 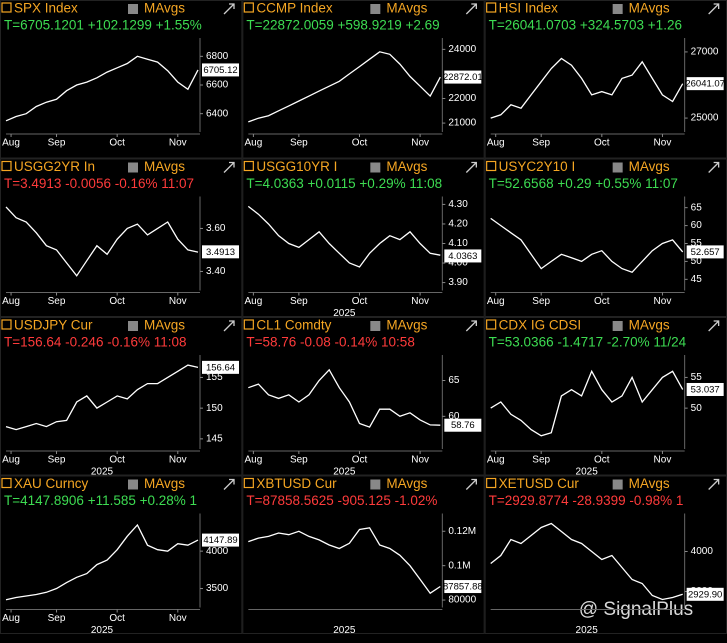 What do you see at coordinates (220, 70) in the screenshot?
I see `last-value-label: 6705.12` at bounding box center [220, 70].